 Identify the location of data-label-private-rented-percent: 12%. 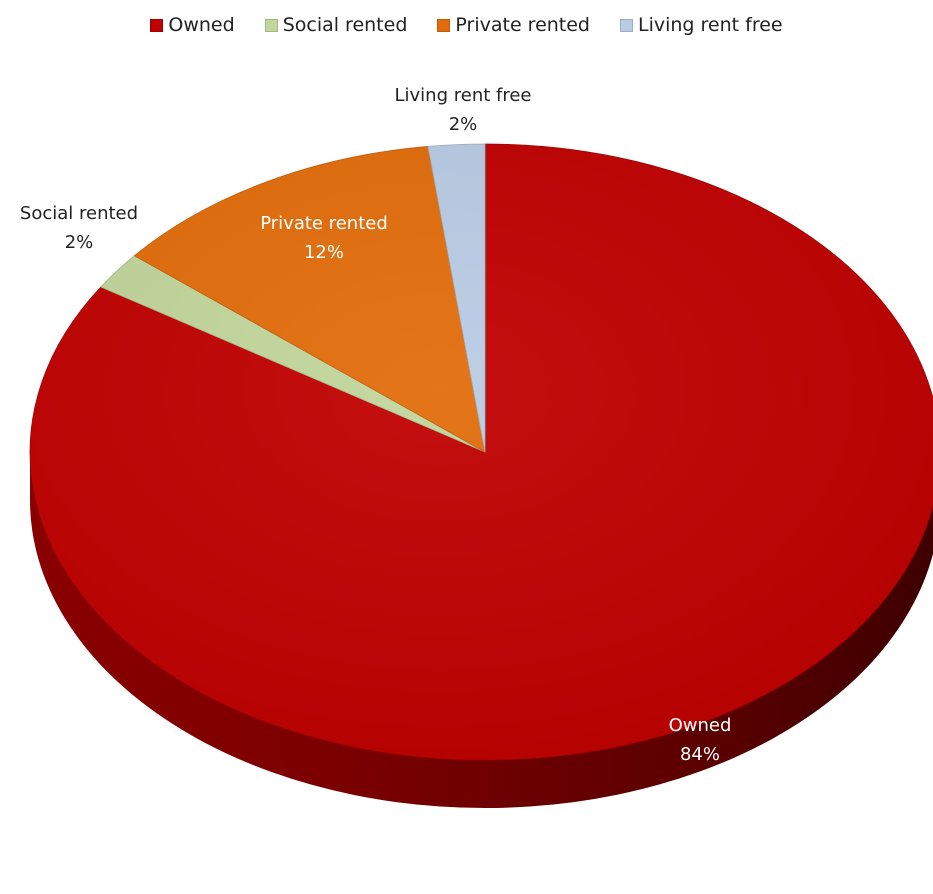
(324, 252).